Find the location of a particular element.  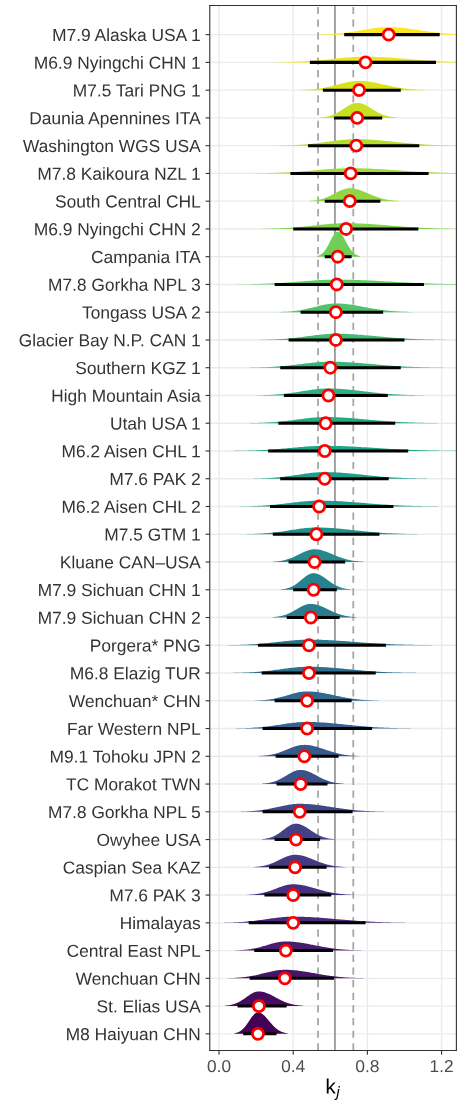

y-tick-label: Wenchuan CHN is located at coordinates (137, 978).